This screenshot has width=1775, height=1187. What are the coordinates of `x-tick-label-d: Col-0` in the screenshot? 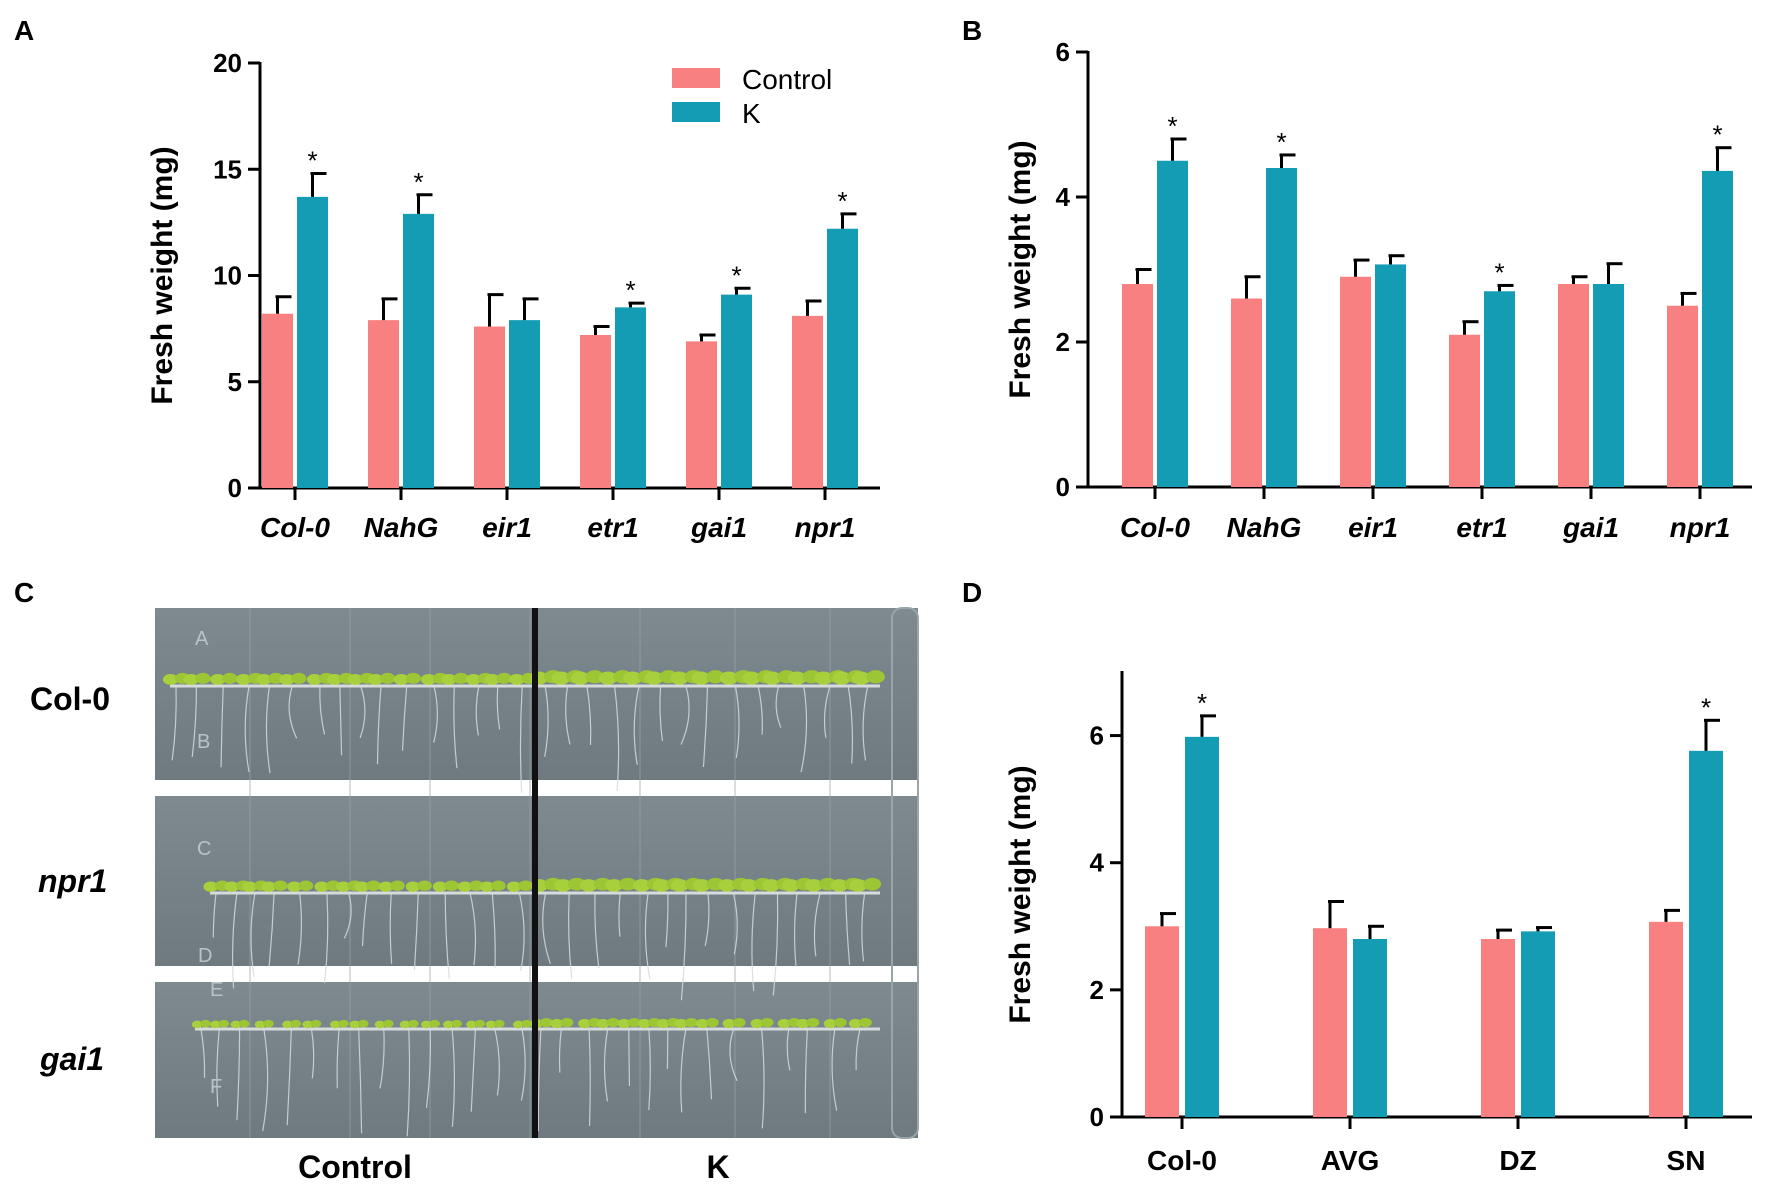 It's located at (1182, 1160).